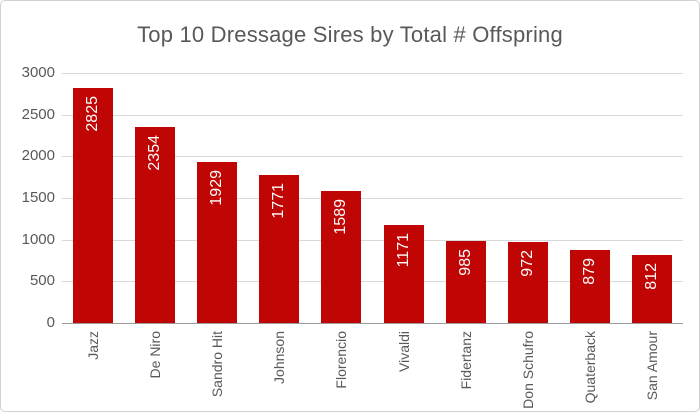 The height and width of the screenshot is (412, 700). Describe the element at coordinates (372, 323) in the screenshot. I see `x-axis-line` at that location.